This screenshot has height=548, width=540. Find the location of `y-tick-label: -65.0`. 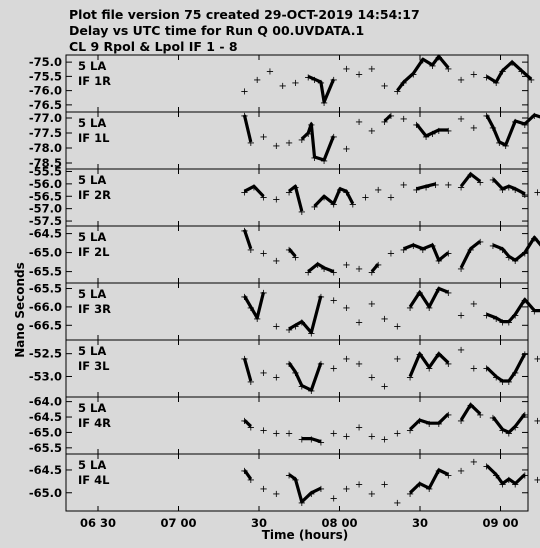

y-tick-label: -65.0 is located at coordinates (45, 432).